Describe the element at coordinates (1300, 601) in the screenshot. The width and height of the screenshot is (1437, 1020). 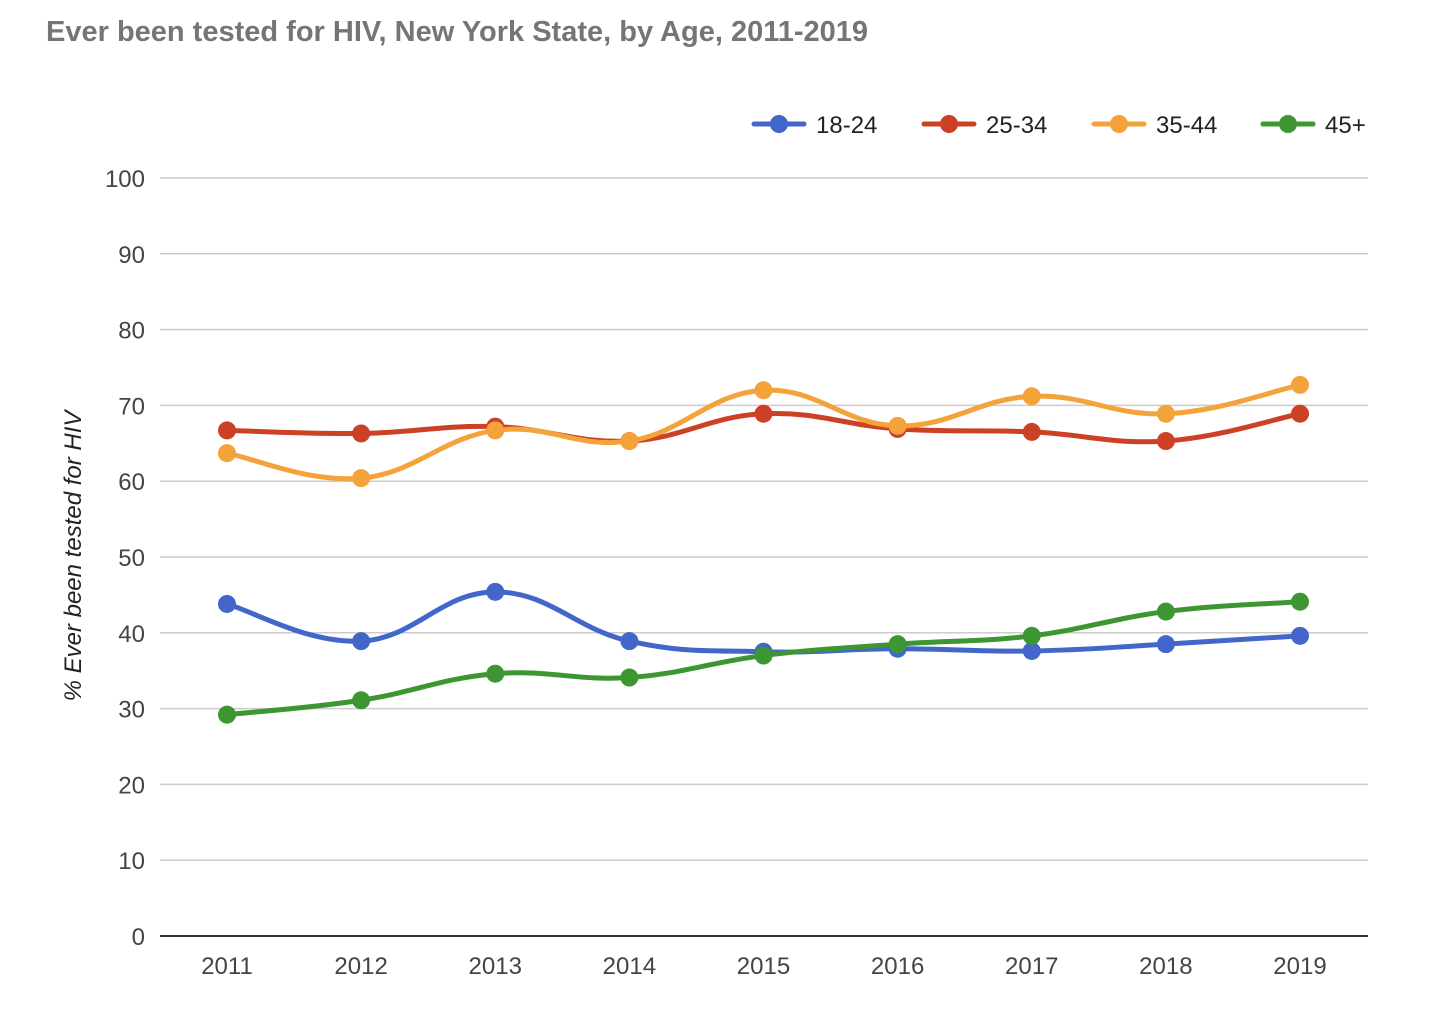
I see `data-point-45plus-2019` at that location.